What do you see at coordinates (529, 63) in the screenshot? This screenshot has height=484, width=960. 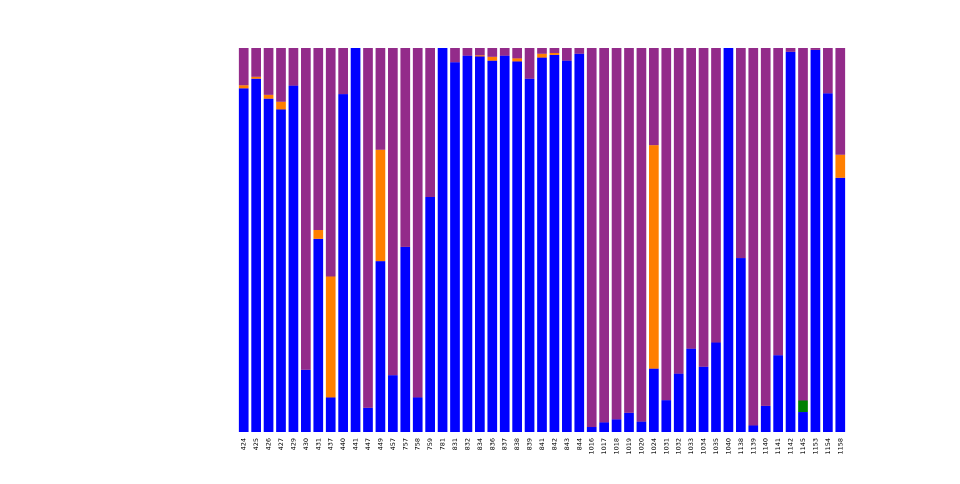 I see `bar-segment-839-s3` at bounding box center [529, 63].